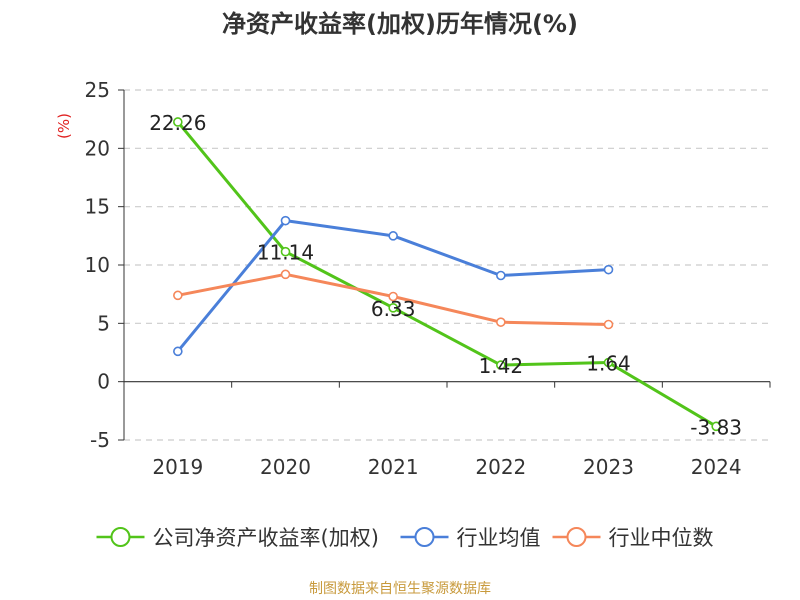  What do you see at coordinates (608, 467) in the screenshot?
I see `x-tick-label: 2023` at bounding box center [608, 467].